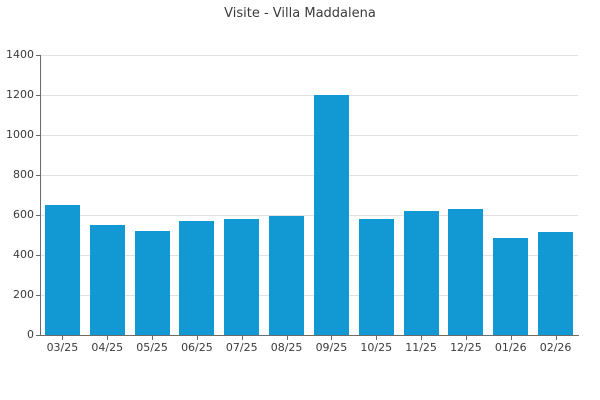 Image resolution: width=600 pixels, height=400 pixels. What do you see at coordinates (20, 54) in the screenshot?
I see `y-tick-label-1400: 1400` at bounding box center [20, 54].